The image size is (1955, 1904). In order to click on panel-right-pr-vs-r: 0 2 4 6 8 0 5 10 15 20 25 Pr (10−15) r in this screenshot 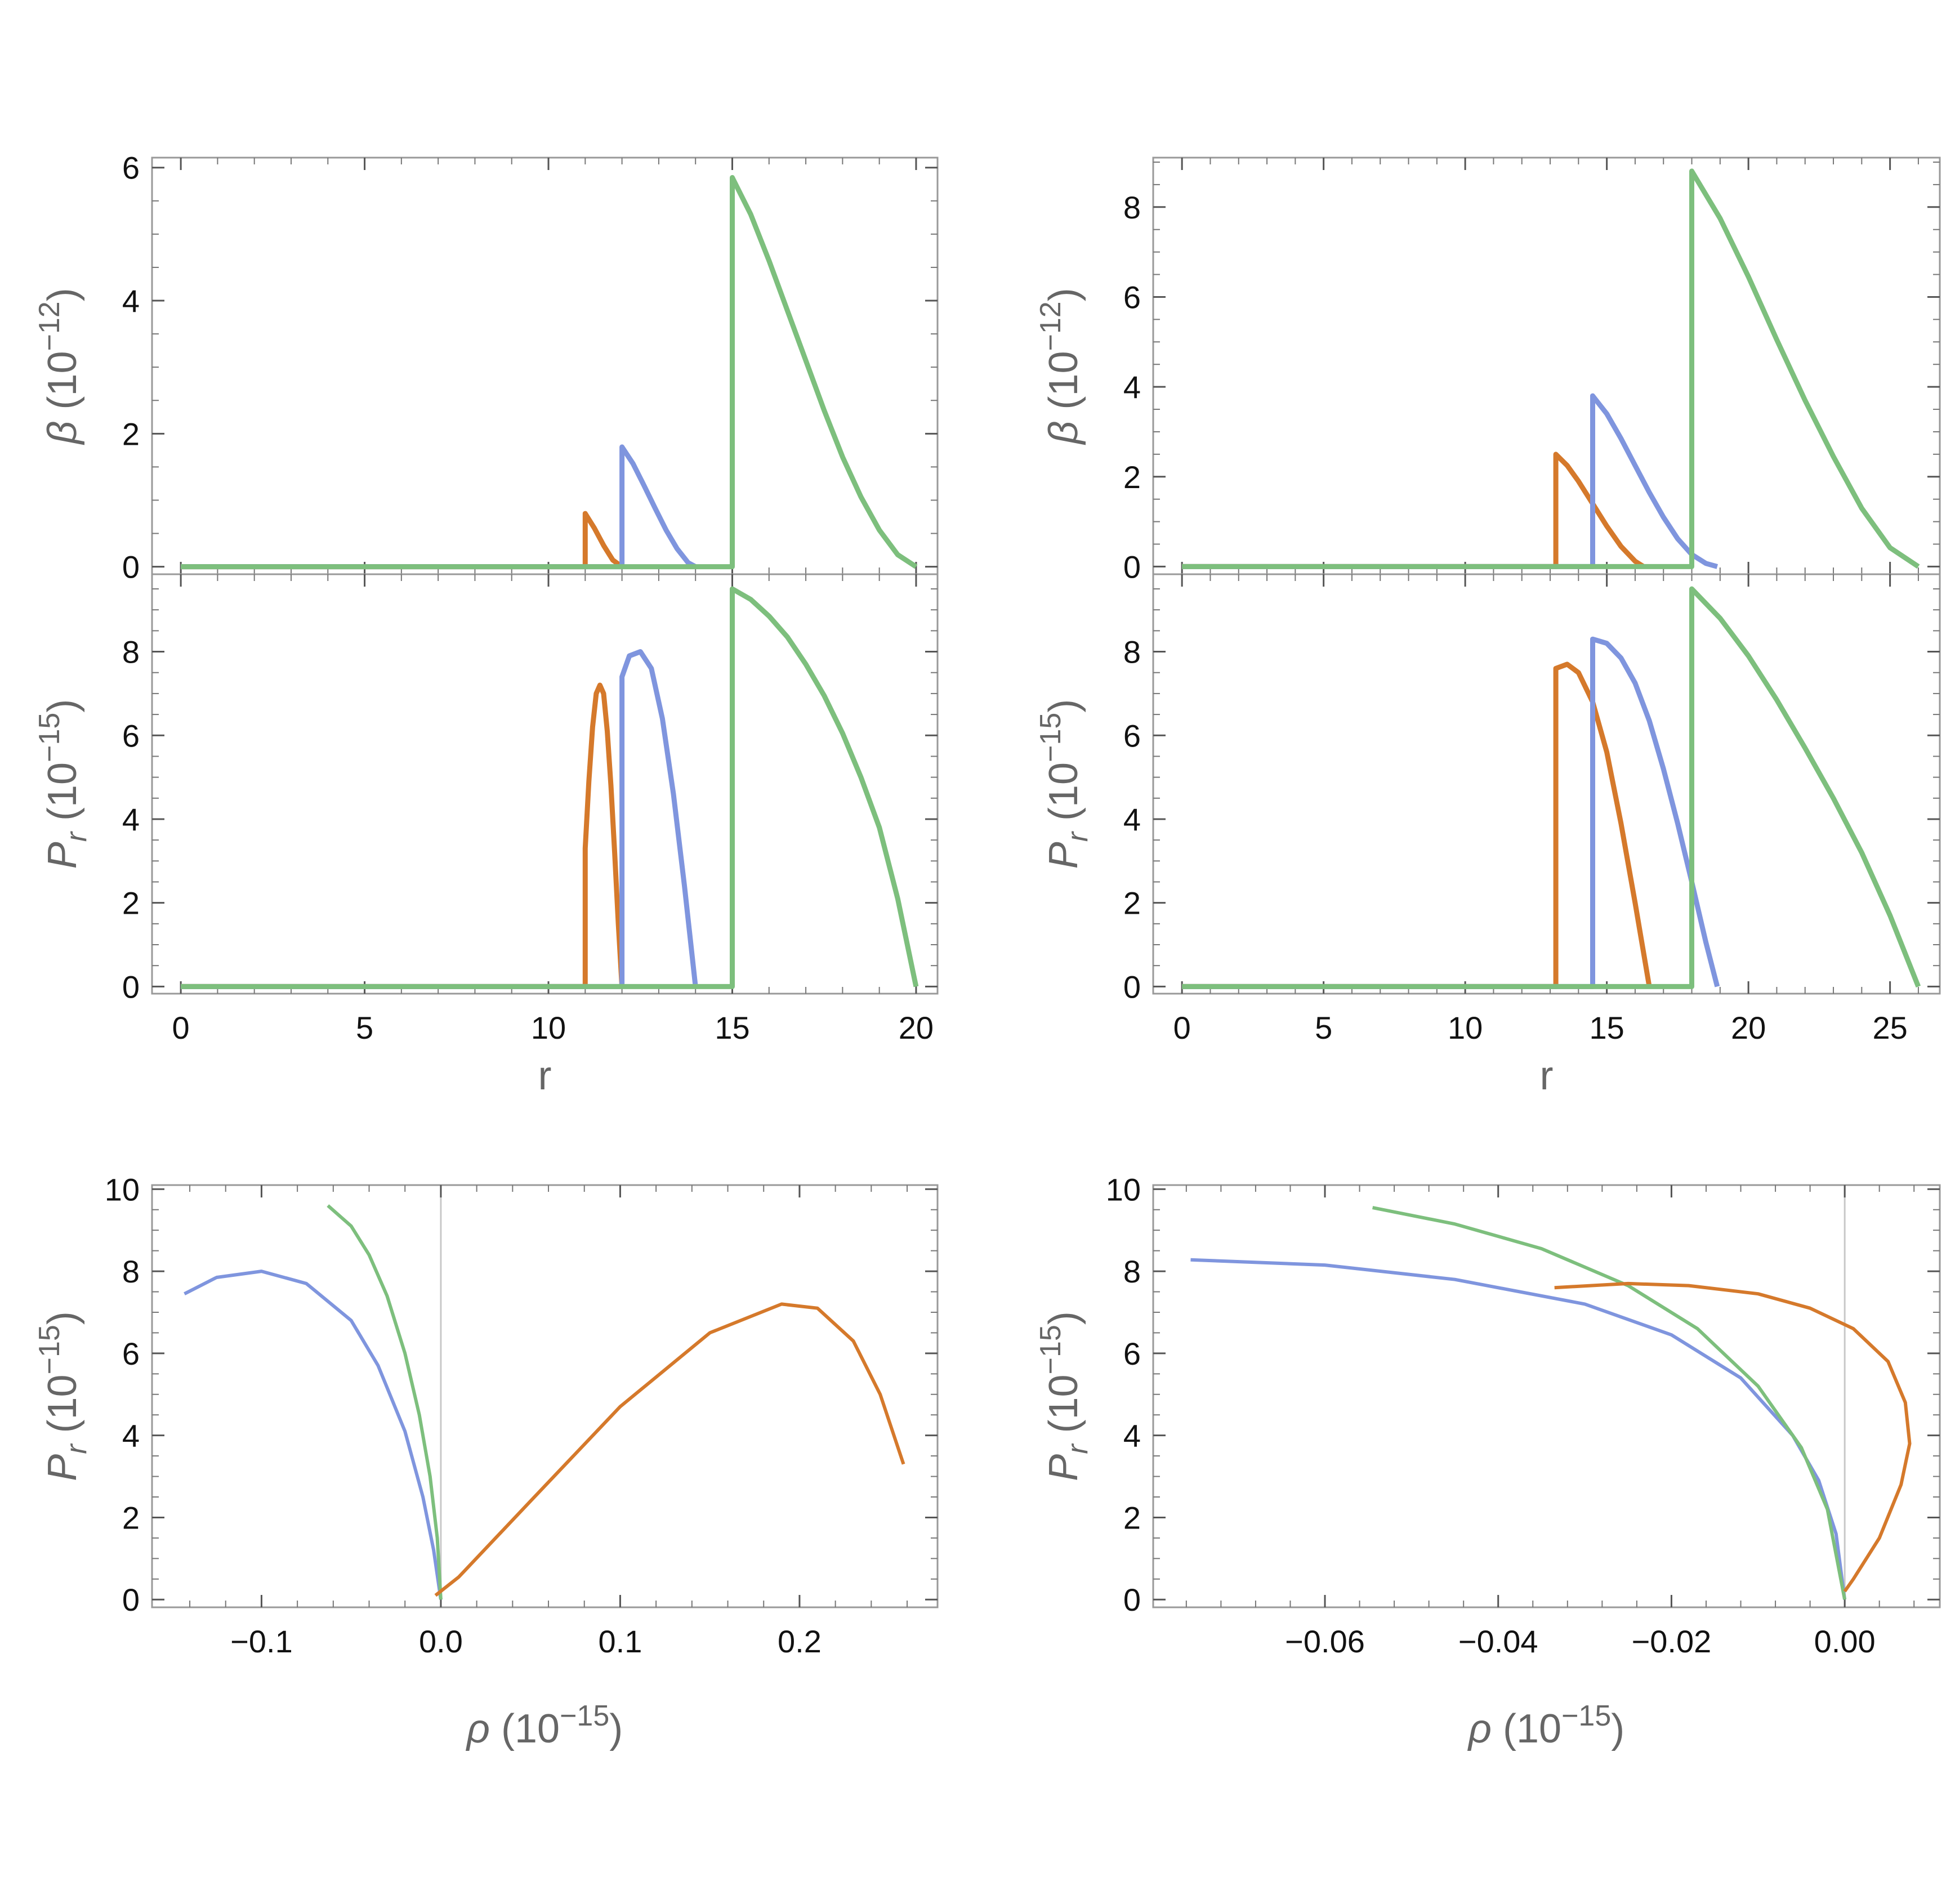, I will do `click(1487, 835)`.